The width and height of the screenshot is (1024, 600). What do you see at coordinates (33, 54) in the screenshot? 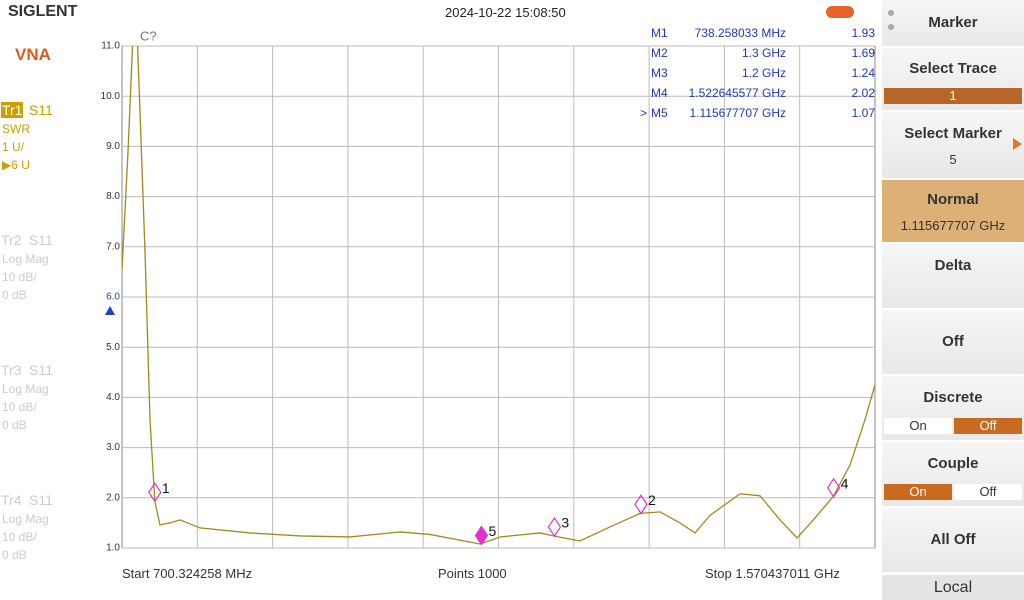
I see `mode: VNA` at bounding box center [33, 54].